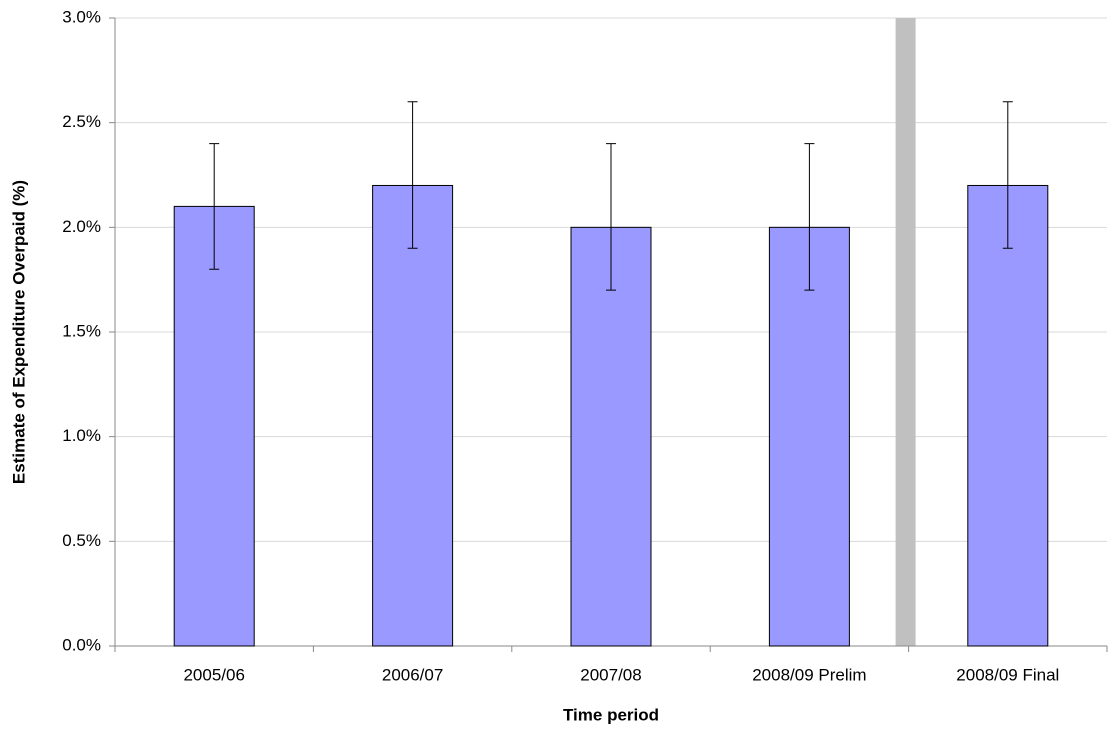 The height and width of the screenshot is (729, 1108). I want to click on y-tick-label: 0.5%, so click(81, 540).